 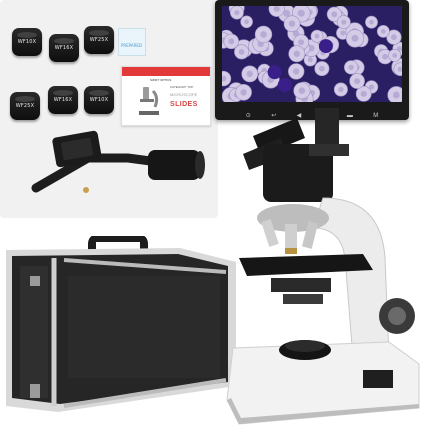 I want to click on phone-adapter-graphic, so click(x=118, y=161).